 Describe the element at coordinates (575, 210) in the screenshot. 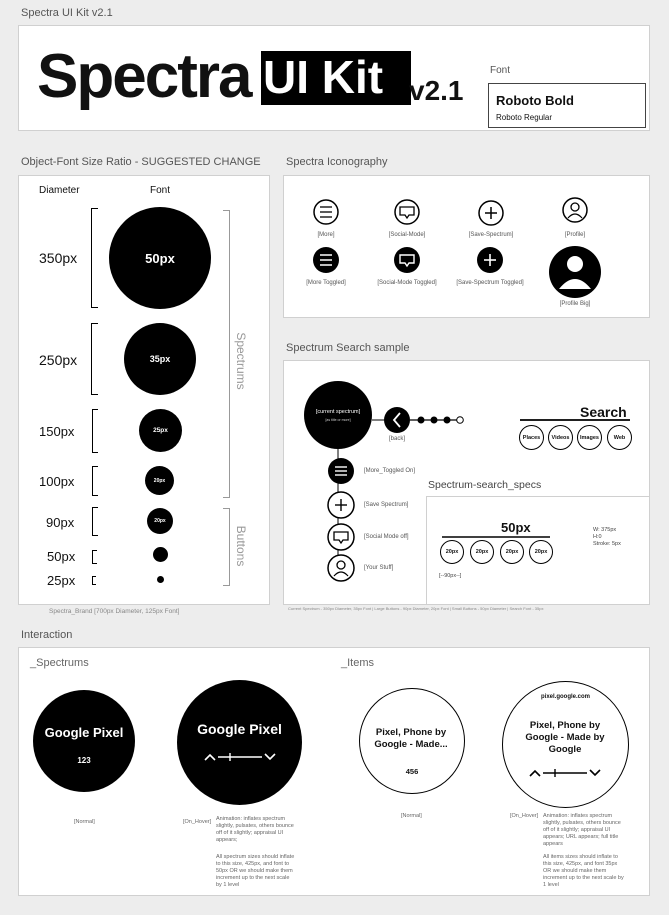

I see `profile-icon` at that location.